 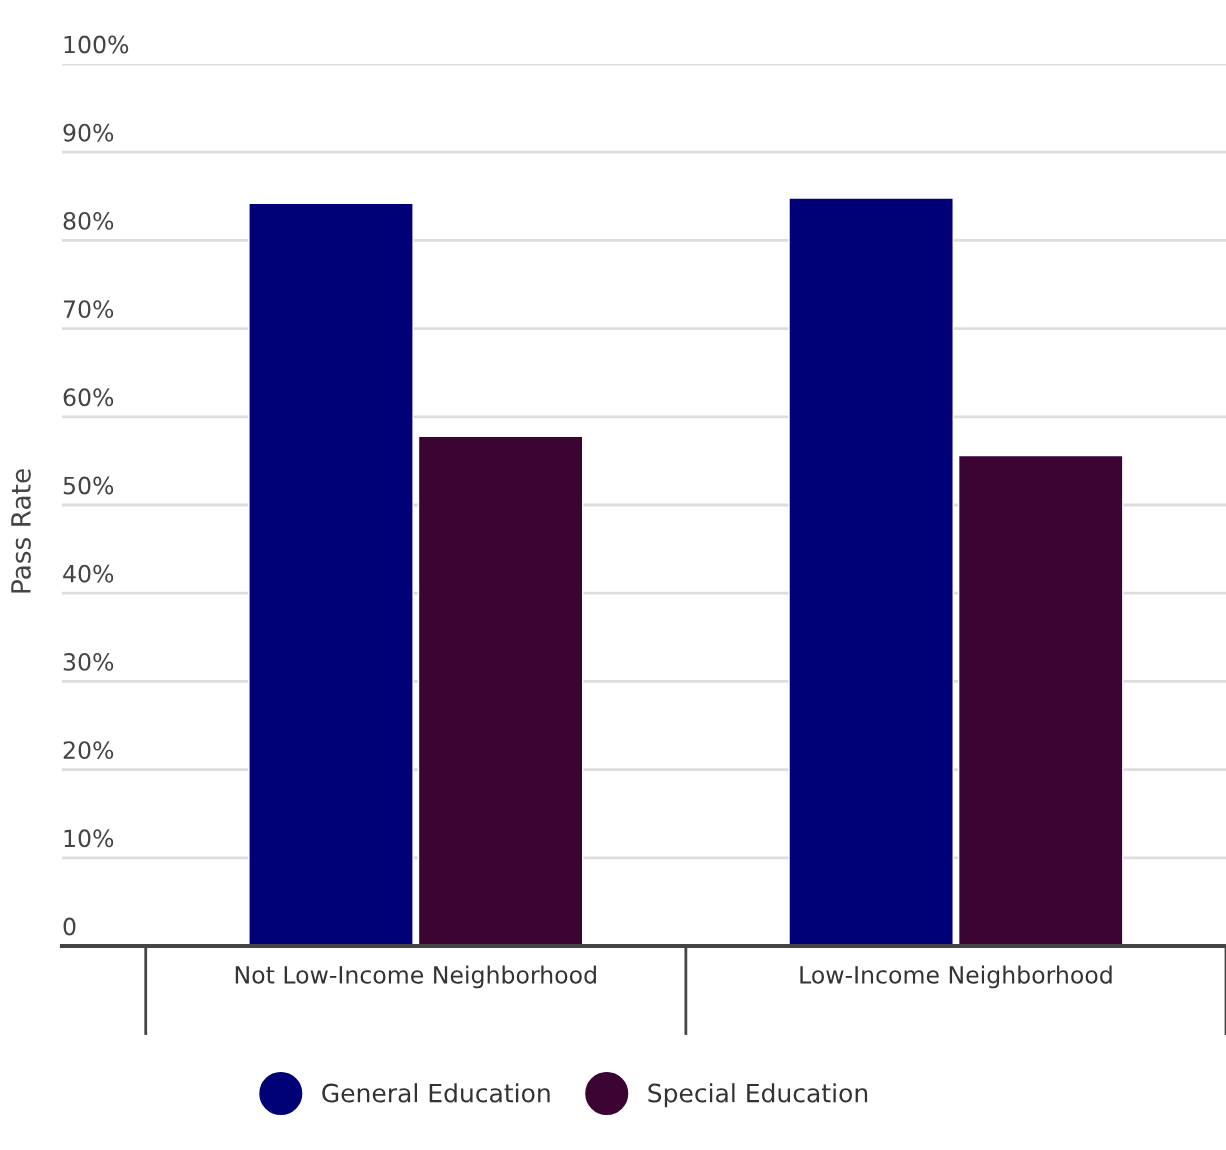 What do you see at coordinates (415, 977) in the screenshot?
I see `x-tick-label: Not Low-Income Neighborhood` at bounding box center [415, 977].